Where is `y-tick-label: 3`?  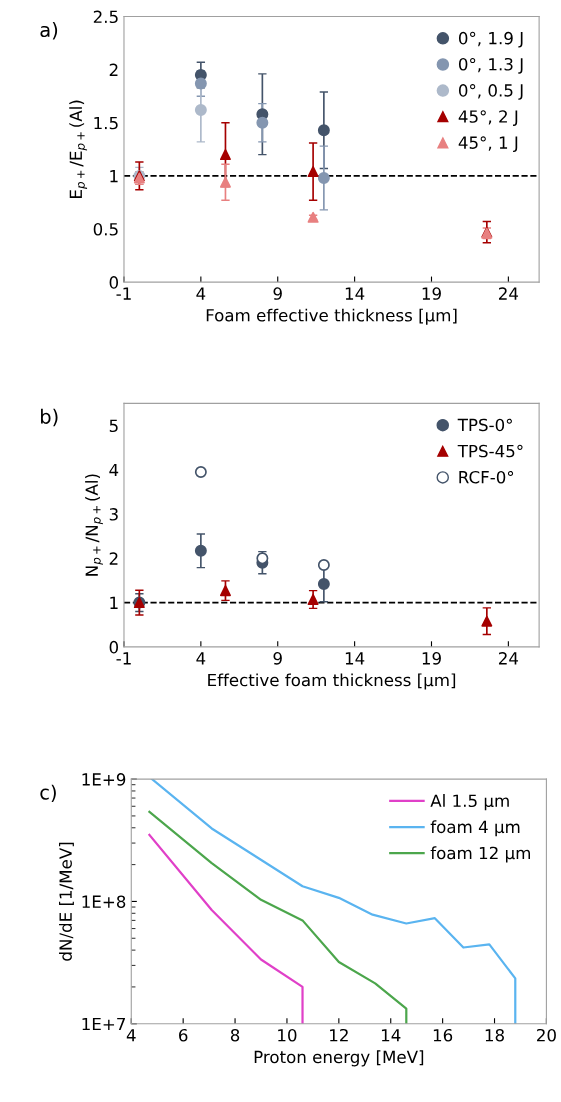
y-tick-label: 3 is located at coordinates (113, 514).